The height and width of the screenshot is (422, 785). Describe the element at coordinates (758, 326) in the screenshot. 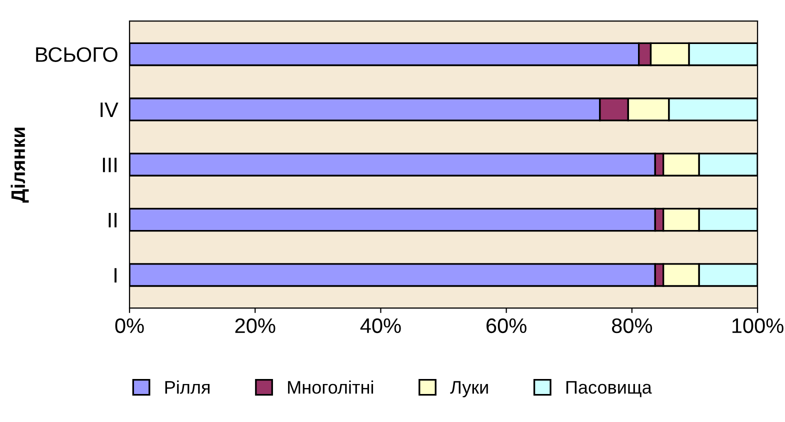

I see `x-tick-label: 100%` at that location.